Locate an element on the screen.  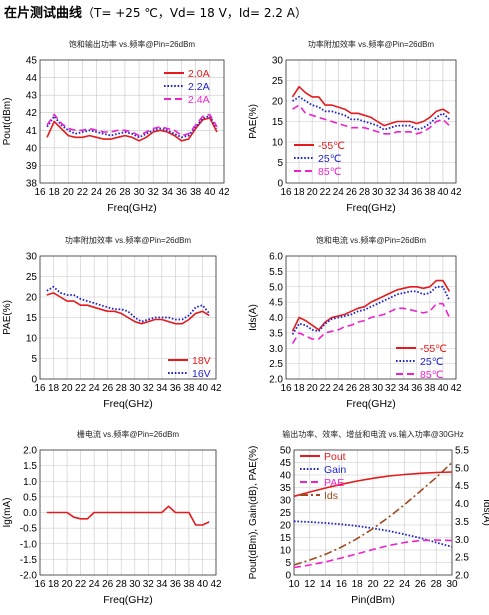
legend-label: 85℃ is located at coordinates (432, 375).